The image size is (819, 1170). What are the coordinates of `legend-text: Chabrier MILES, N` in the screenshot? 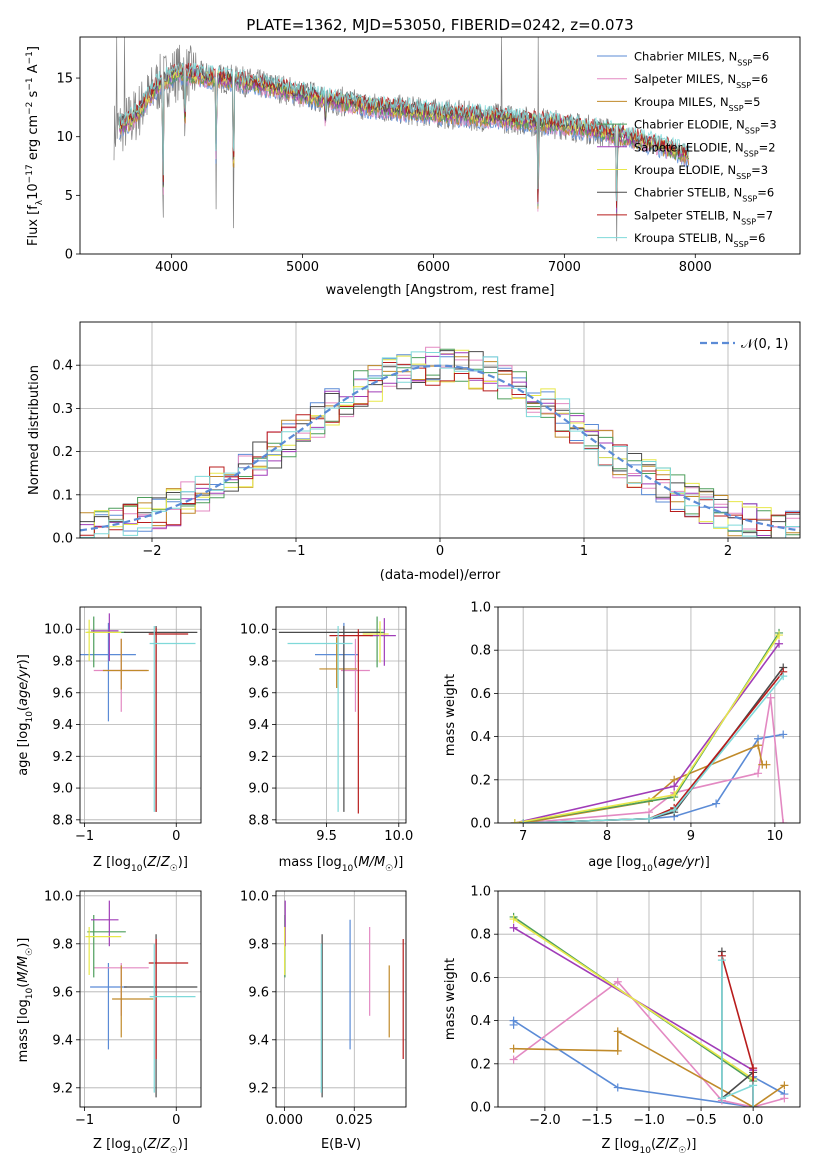 It's located at (685, 57).